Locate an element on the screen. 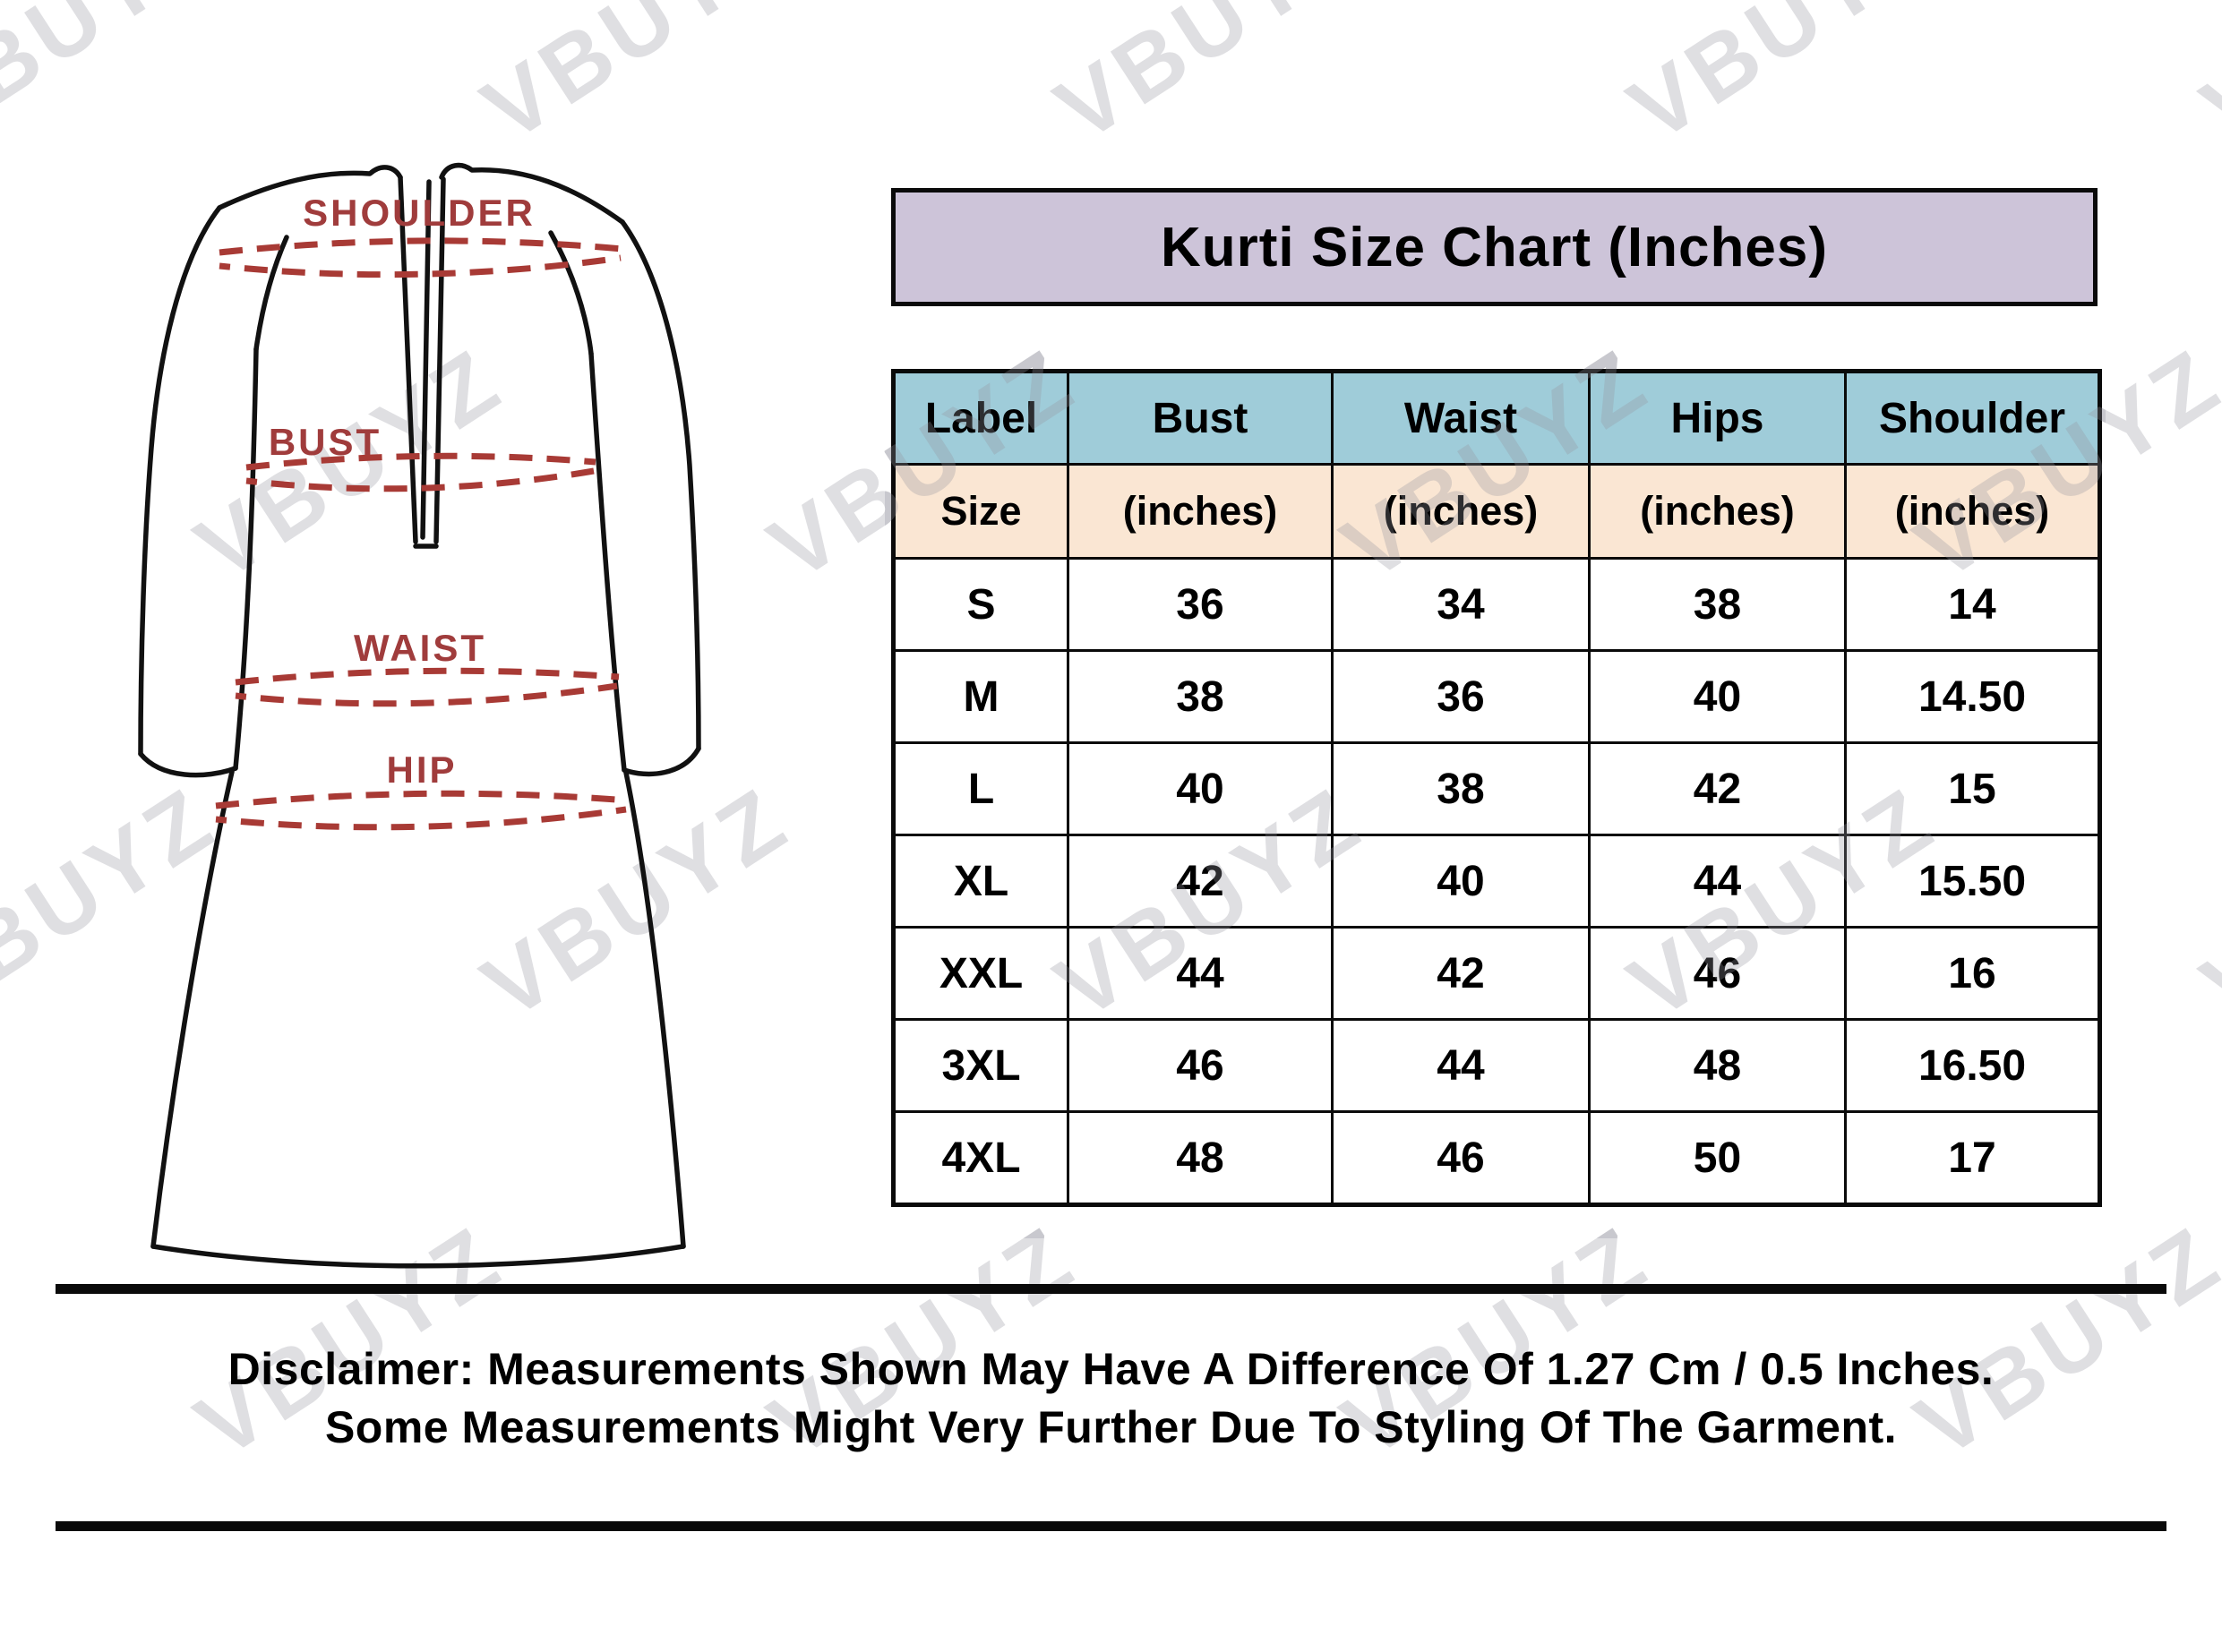  measurement-cell: 34 is located at coordinates (1461, 604).